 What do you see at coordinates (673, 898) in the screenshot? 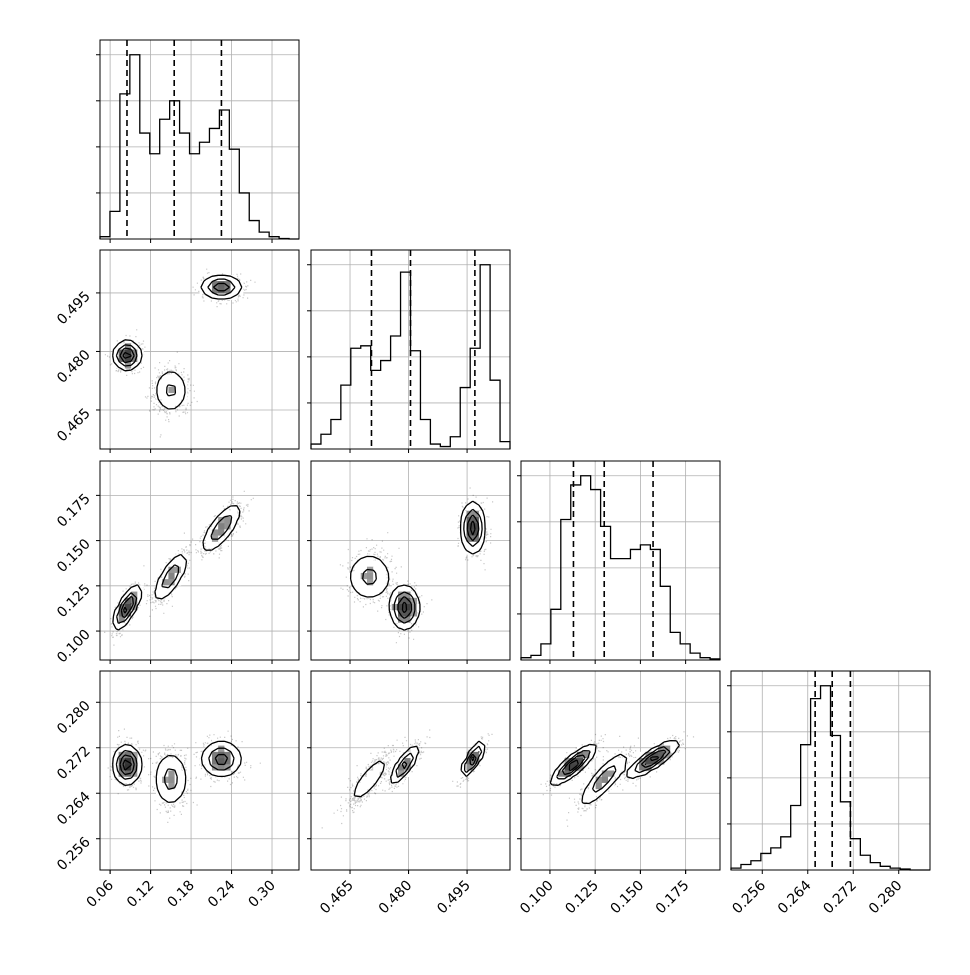
I see `x-tick-label: 0.175` at bounding box center [673, 898].